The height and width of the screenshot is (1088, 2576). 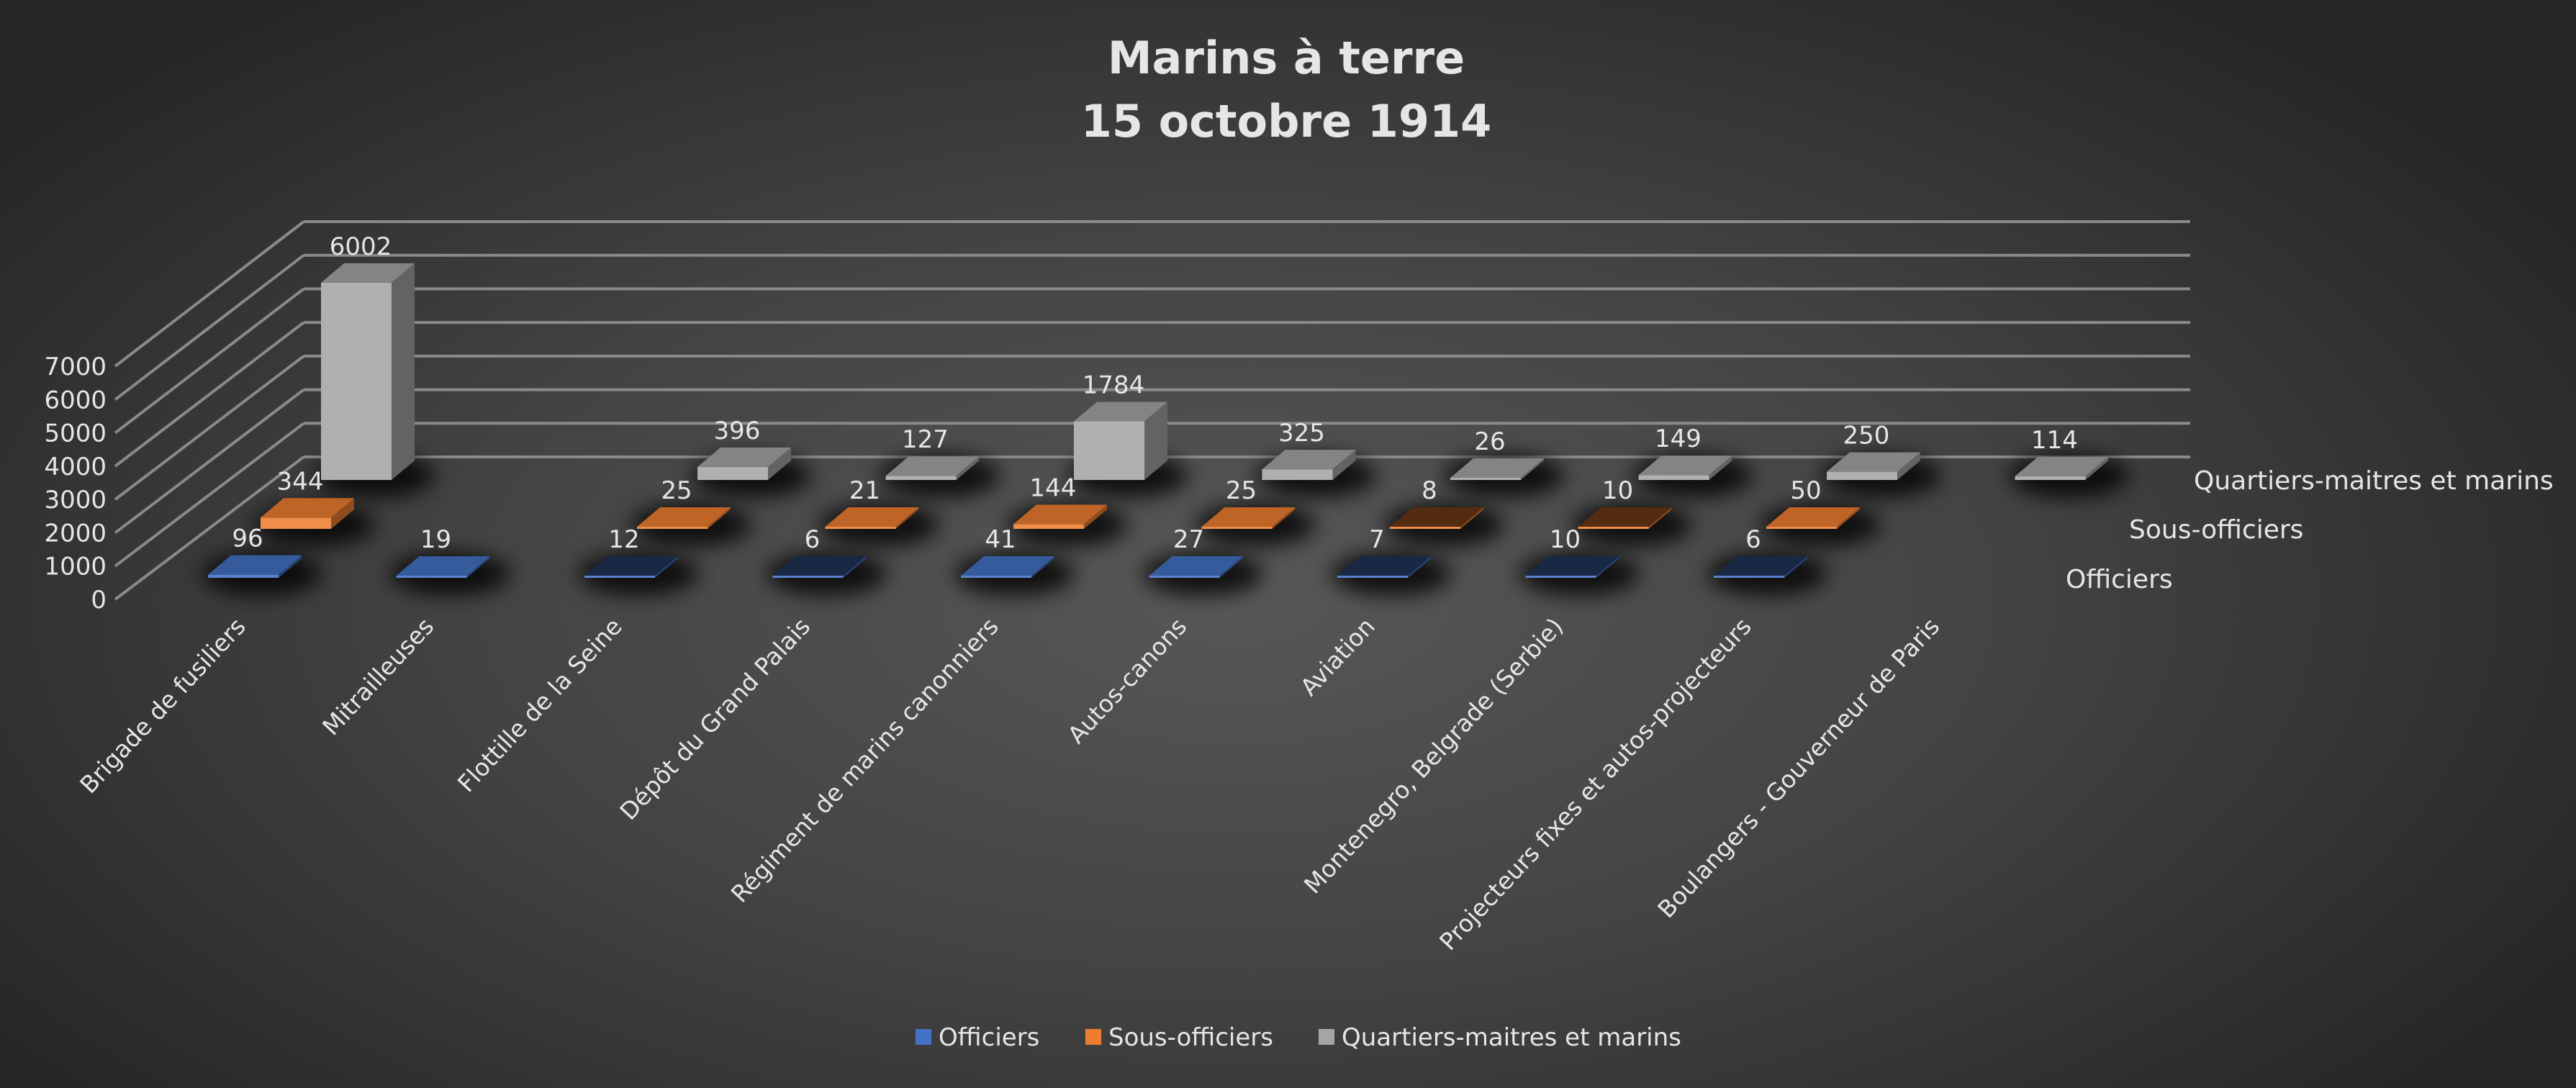 I want to click on data-label: 149, so click(x=1678, y=439).